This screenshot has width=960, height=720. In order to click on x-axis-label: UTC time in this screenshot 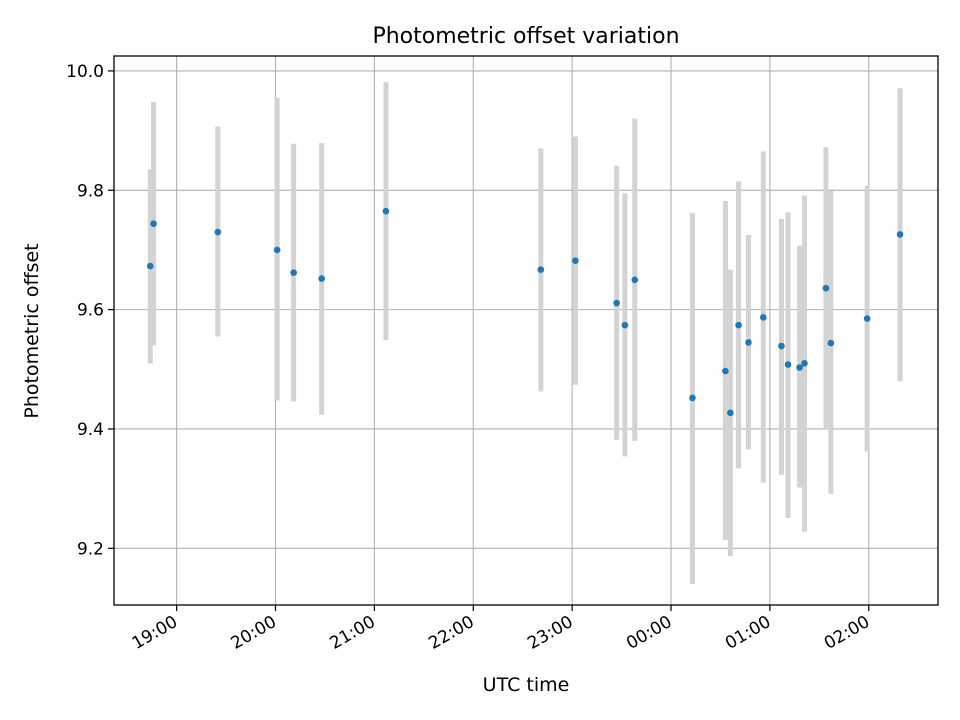, I will do `click(526, 685)`.